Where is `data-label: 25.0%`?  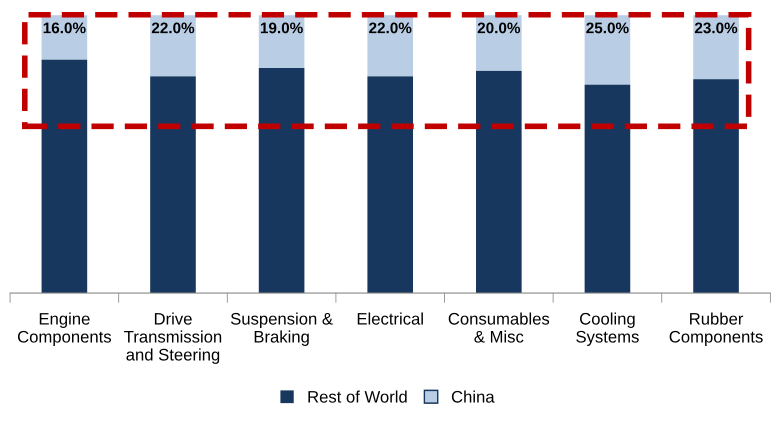
data-label: 25.0% is located at coordinates (607, 28).